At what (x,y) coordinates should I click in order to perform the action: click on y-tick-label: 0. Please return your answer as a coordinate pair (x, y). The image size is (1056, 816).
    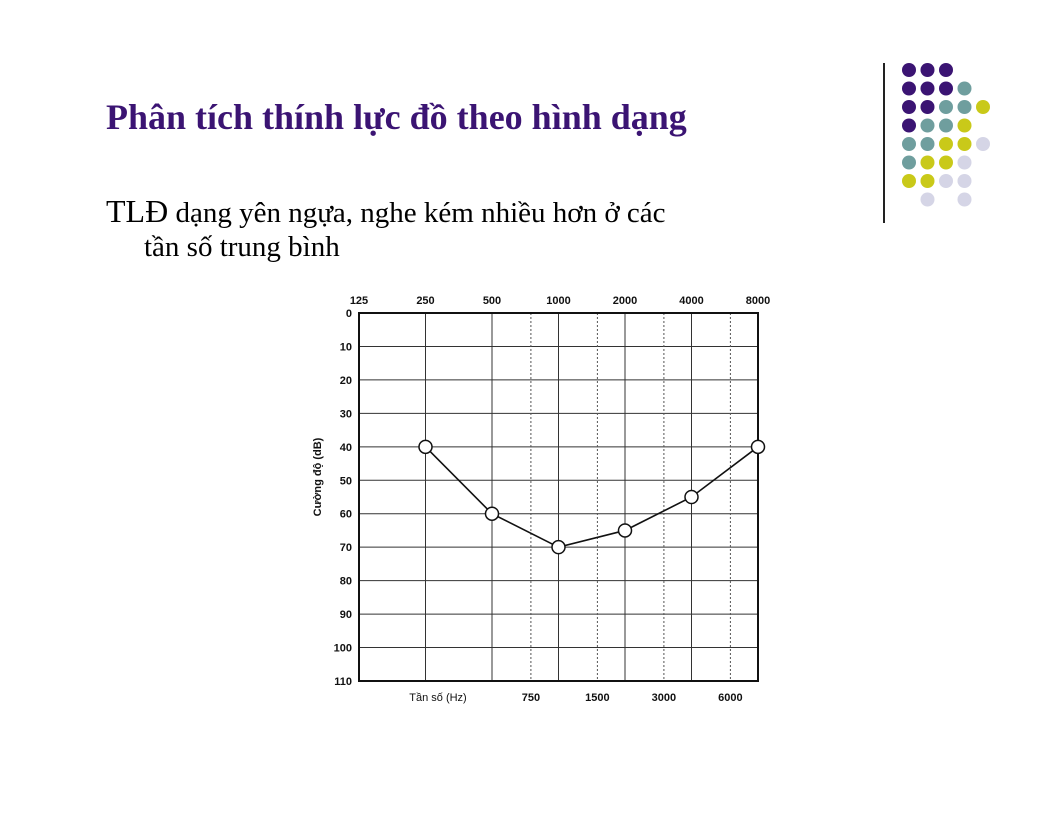
    Looking at the image, I should click on (349, 314).